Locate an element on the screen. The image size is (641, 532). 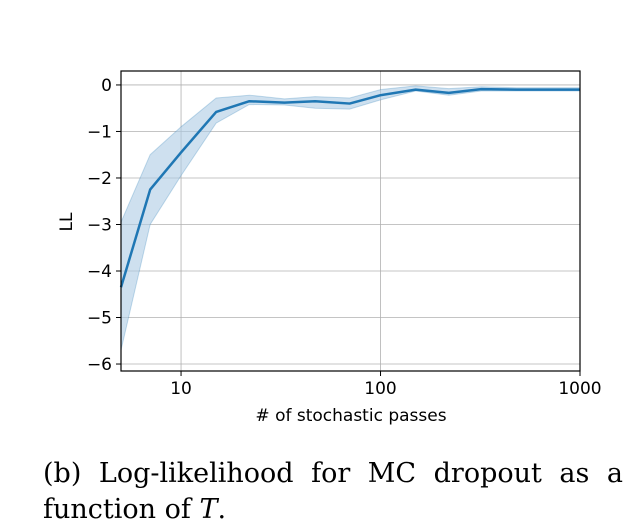
y-axis-label: LL is located at coordinates (67, 221).